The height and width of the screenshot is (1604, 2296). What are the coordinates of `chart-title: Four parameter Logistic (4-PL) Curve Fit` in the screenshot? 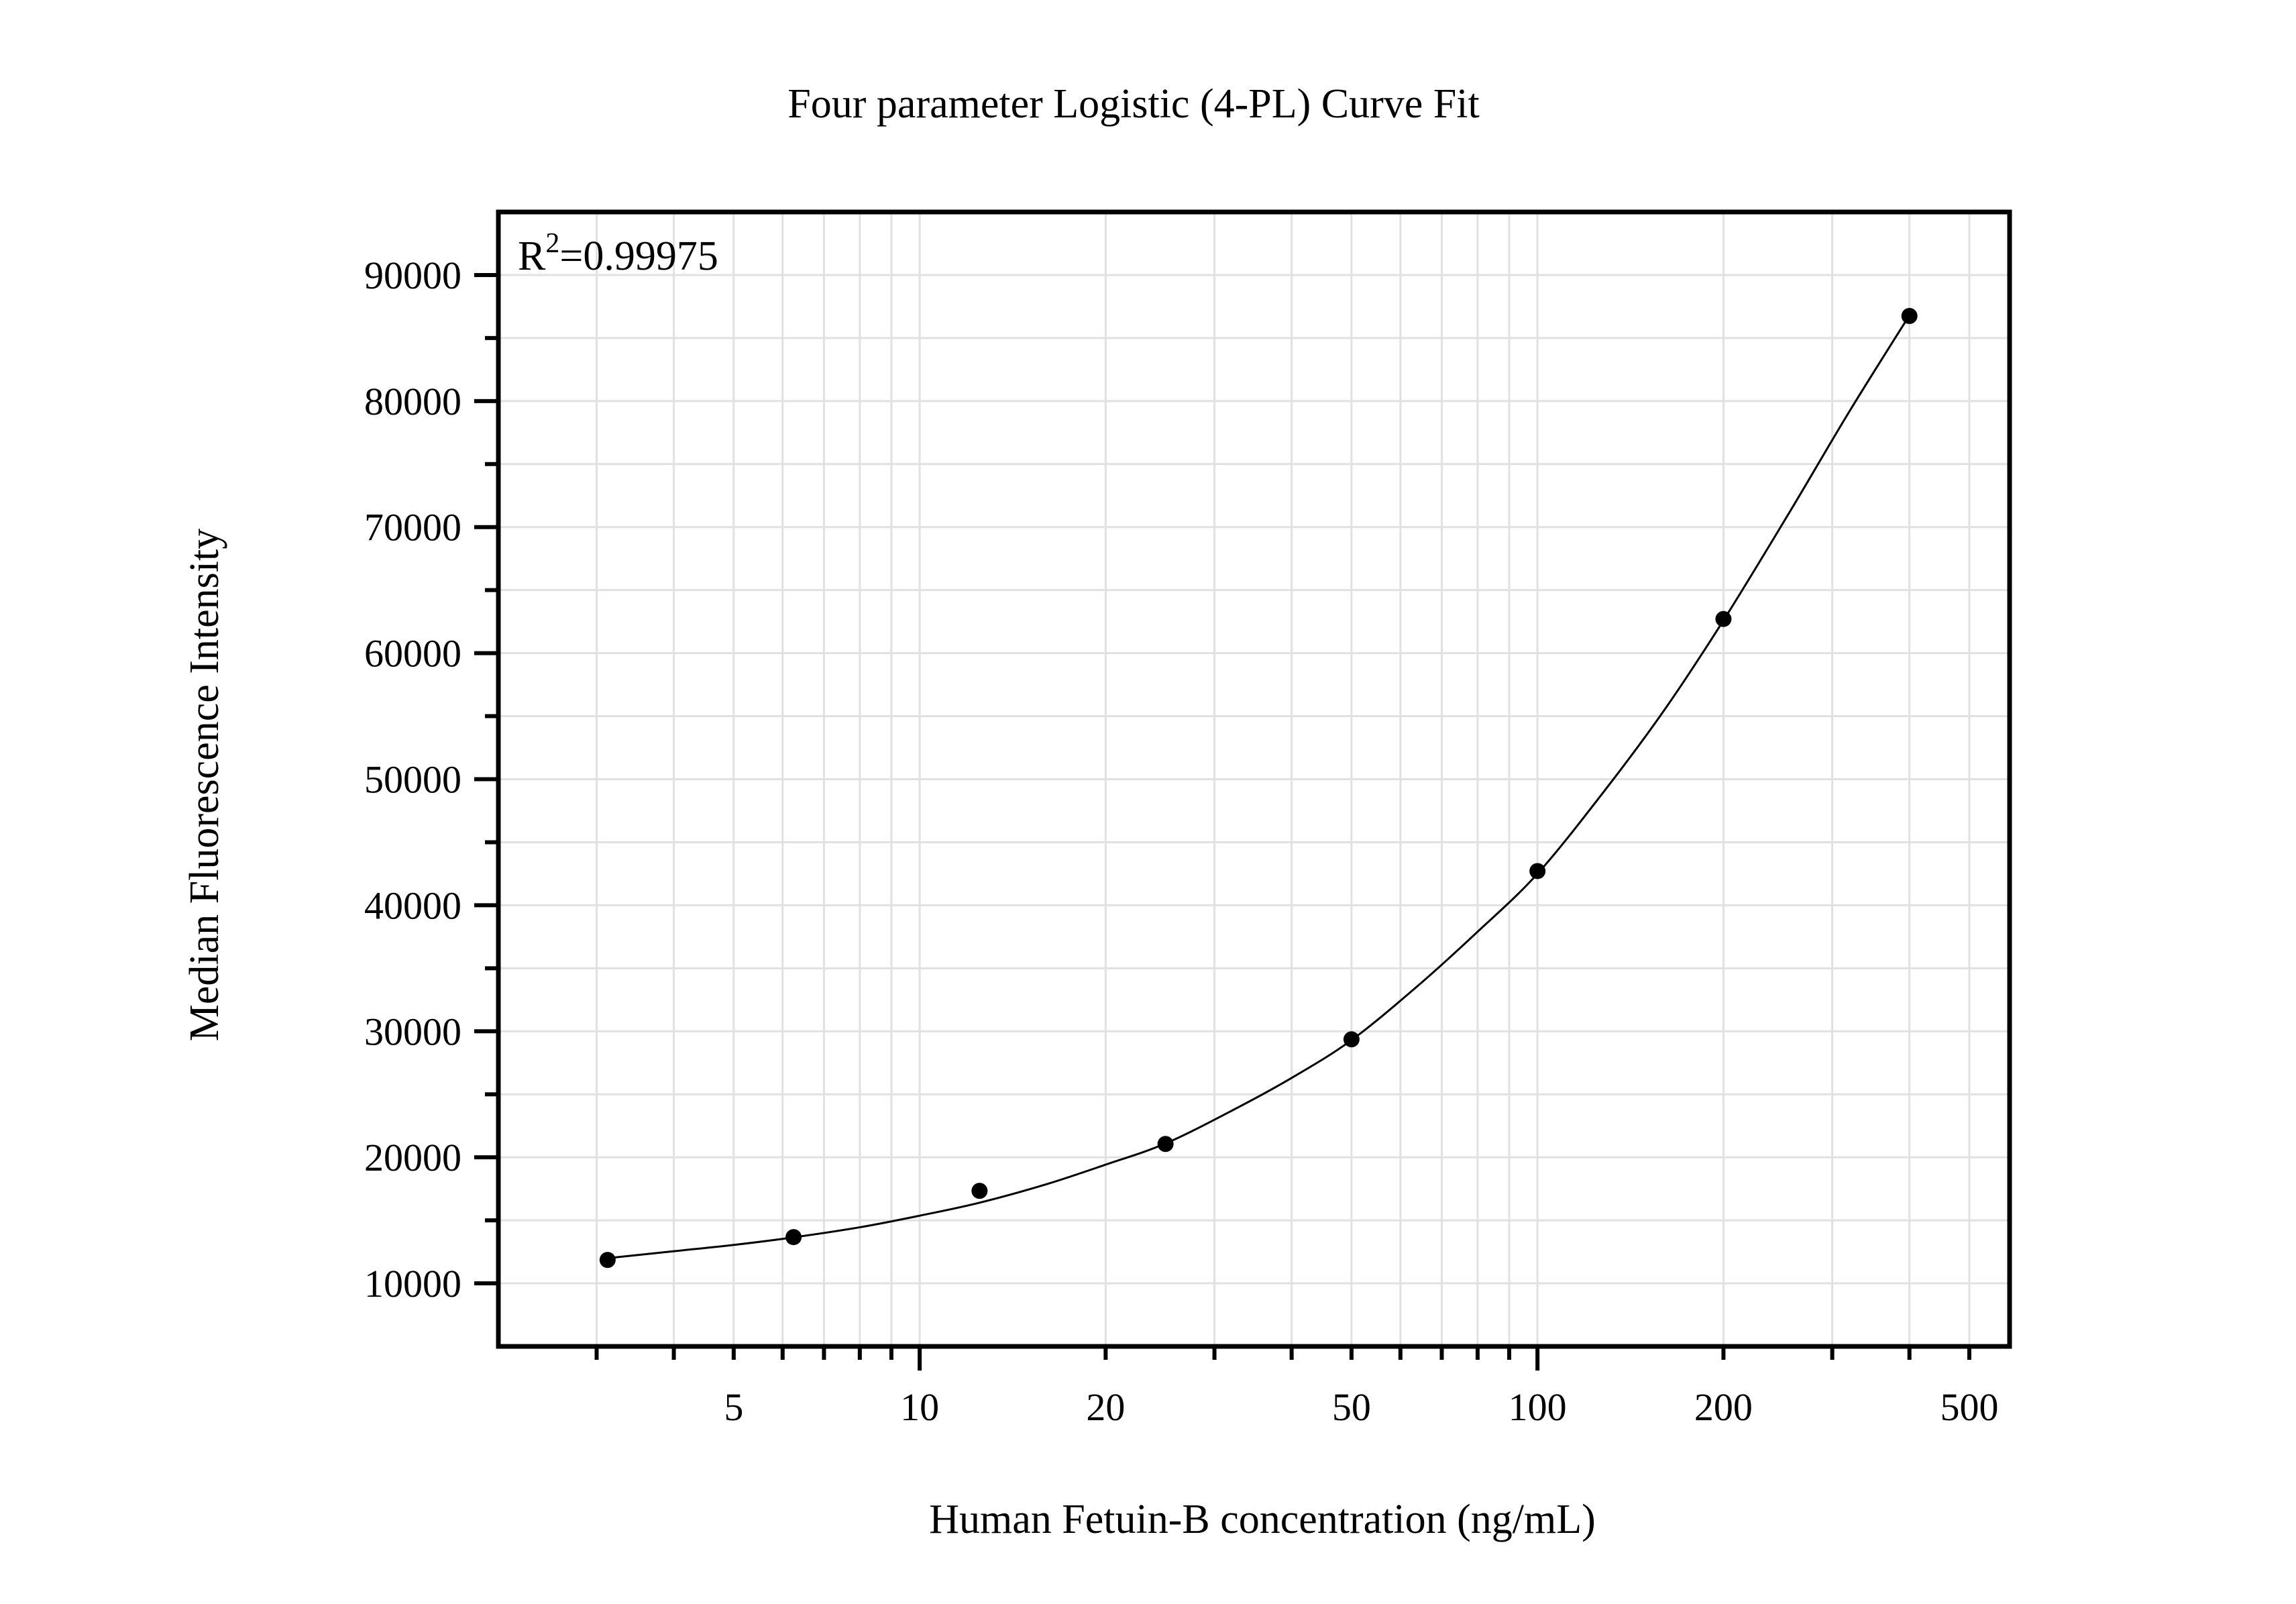 It's located at (1133, 104).